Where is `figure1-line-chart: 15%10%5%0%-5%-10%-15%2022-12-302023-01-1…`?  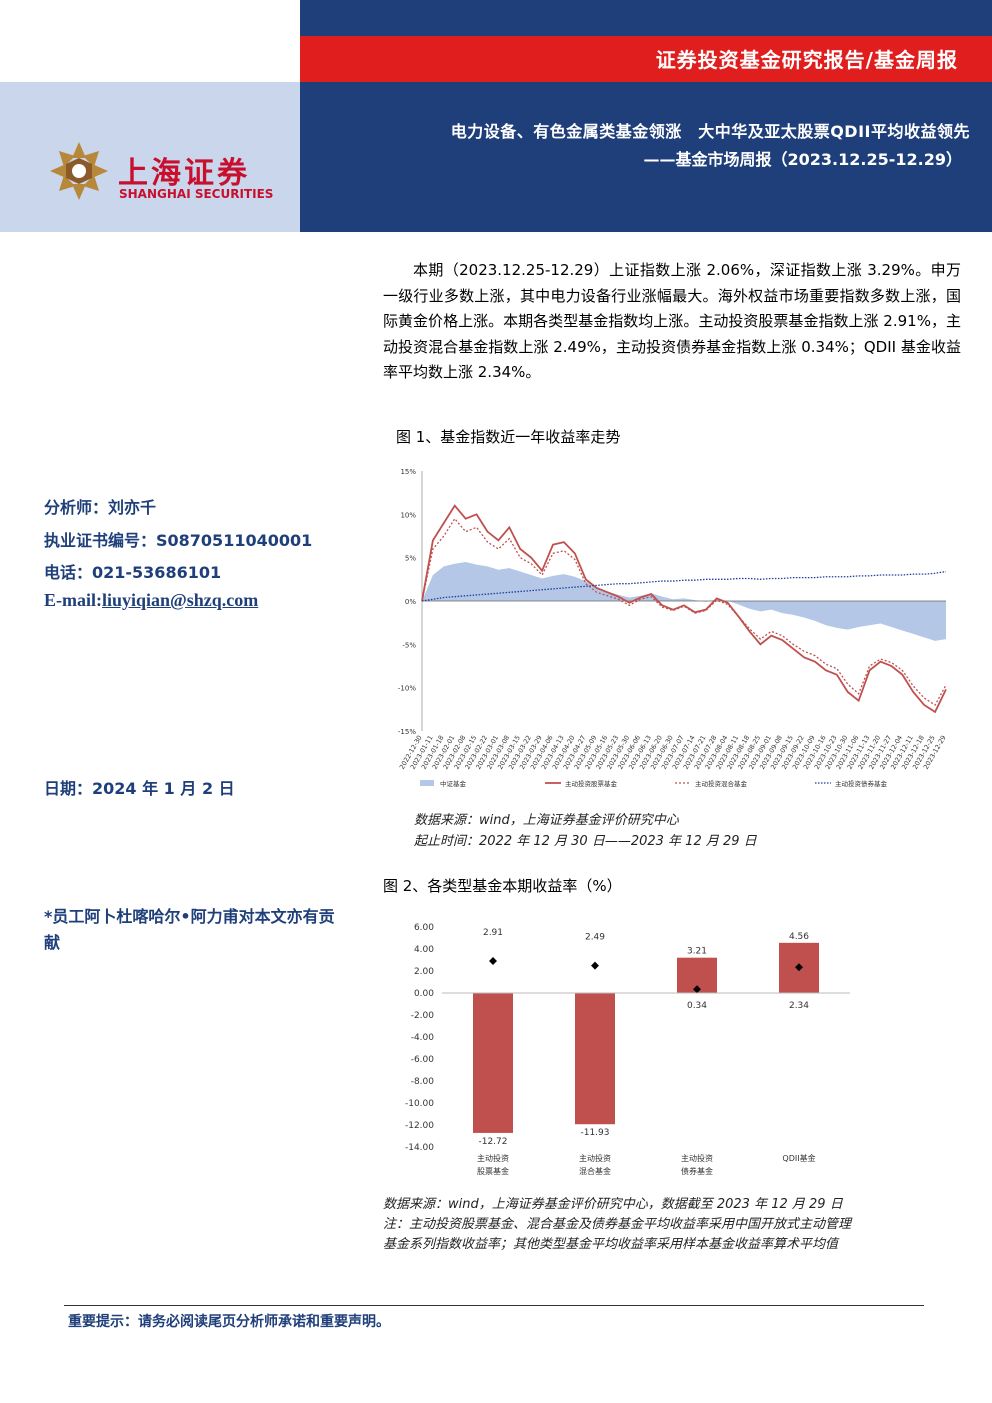
figure1-line-chart: 15%10%5%0%-5%-10%-15%2022-12-302023-01-1… is located at coordinates (673, 628).